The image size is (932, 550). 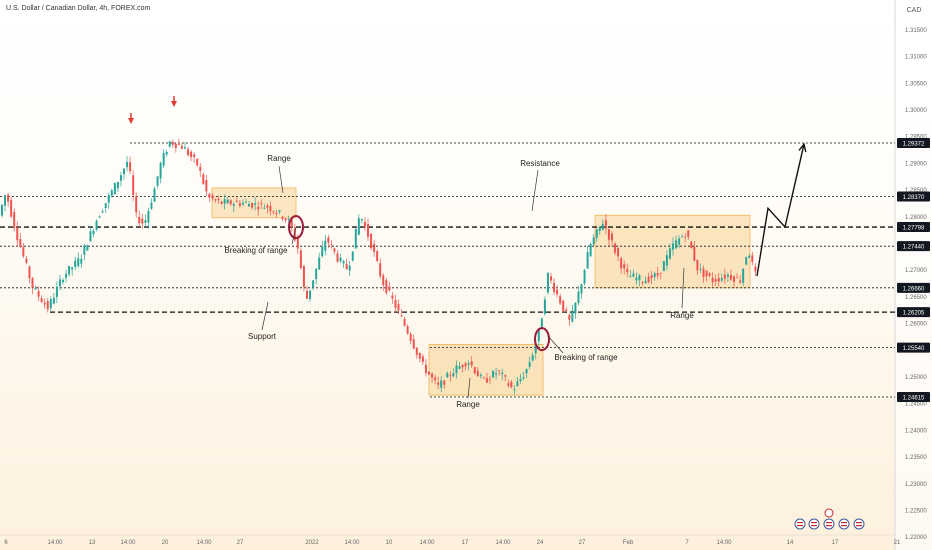 I want to click on y-tick-label: 1.24000, so click(x=916, y=431).